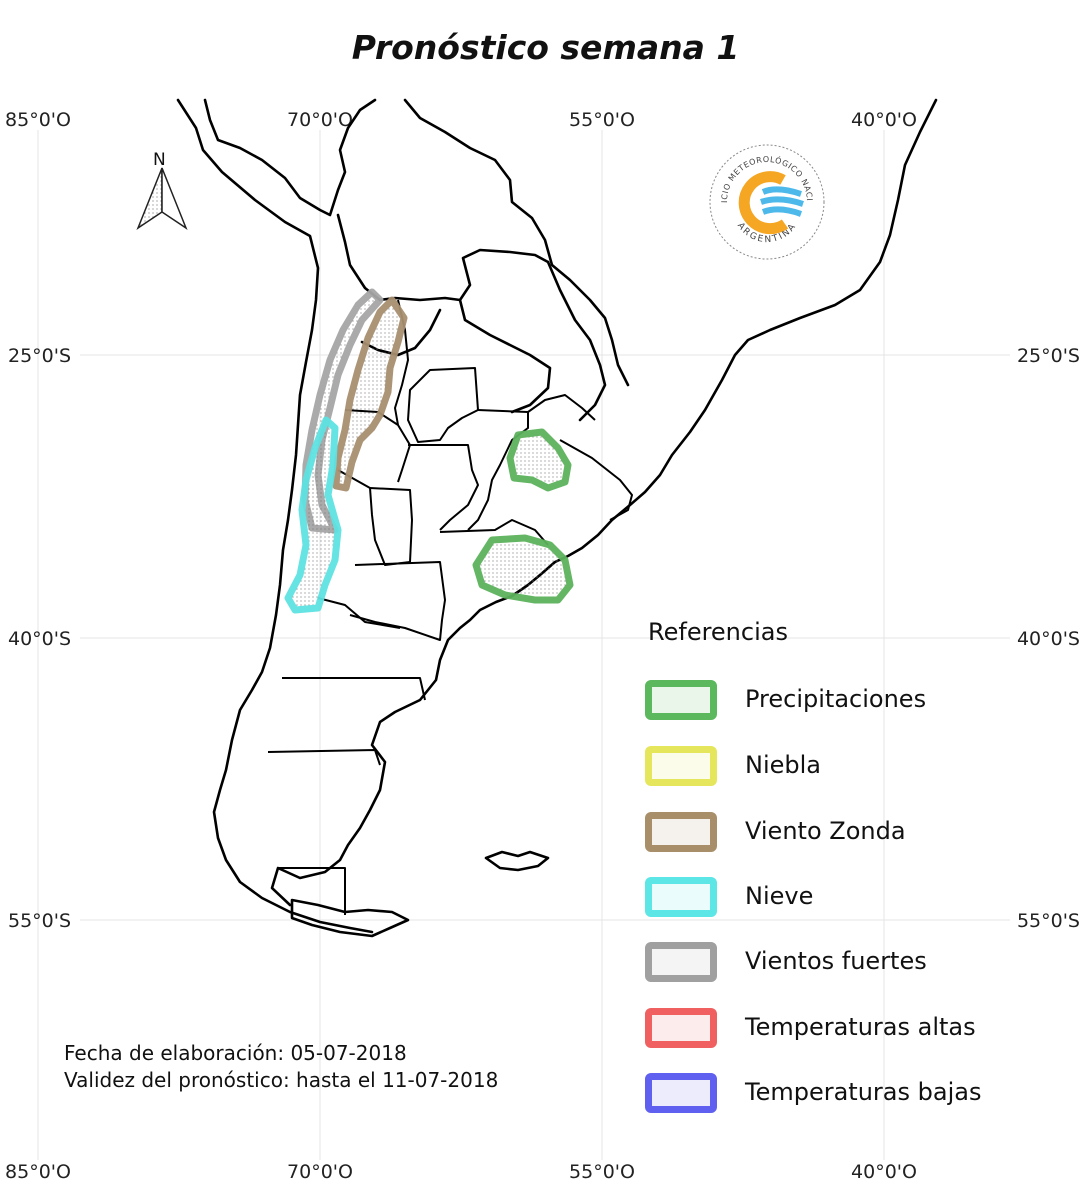  Describe the element at coordinates (38, 1172) in the screenshot. I see `coord-bottom-85: 85°0'O` at that location.